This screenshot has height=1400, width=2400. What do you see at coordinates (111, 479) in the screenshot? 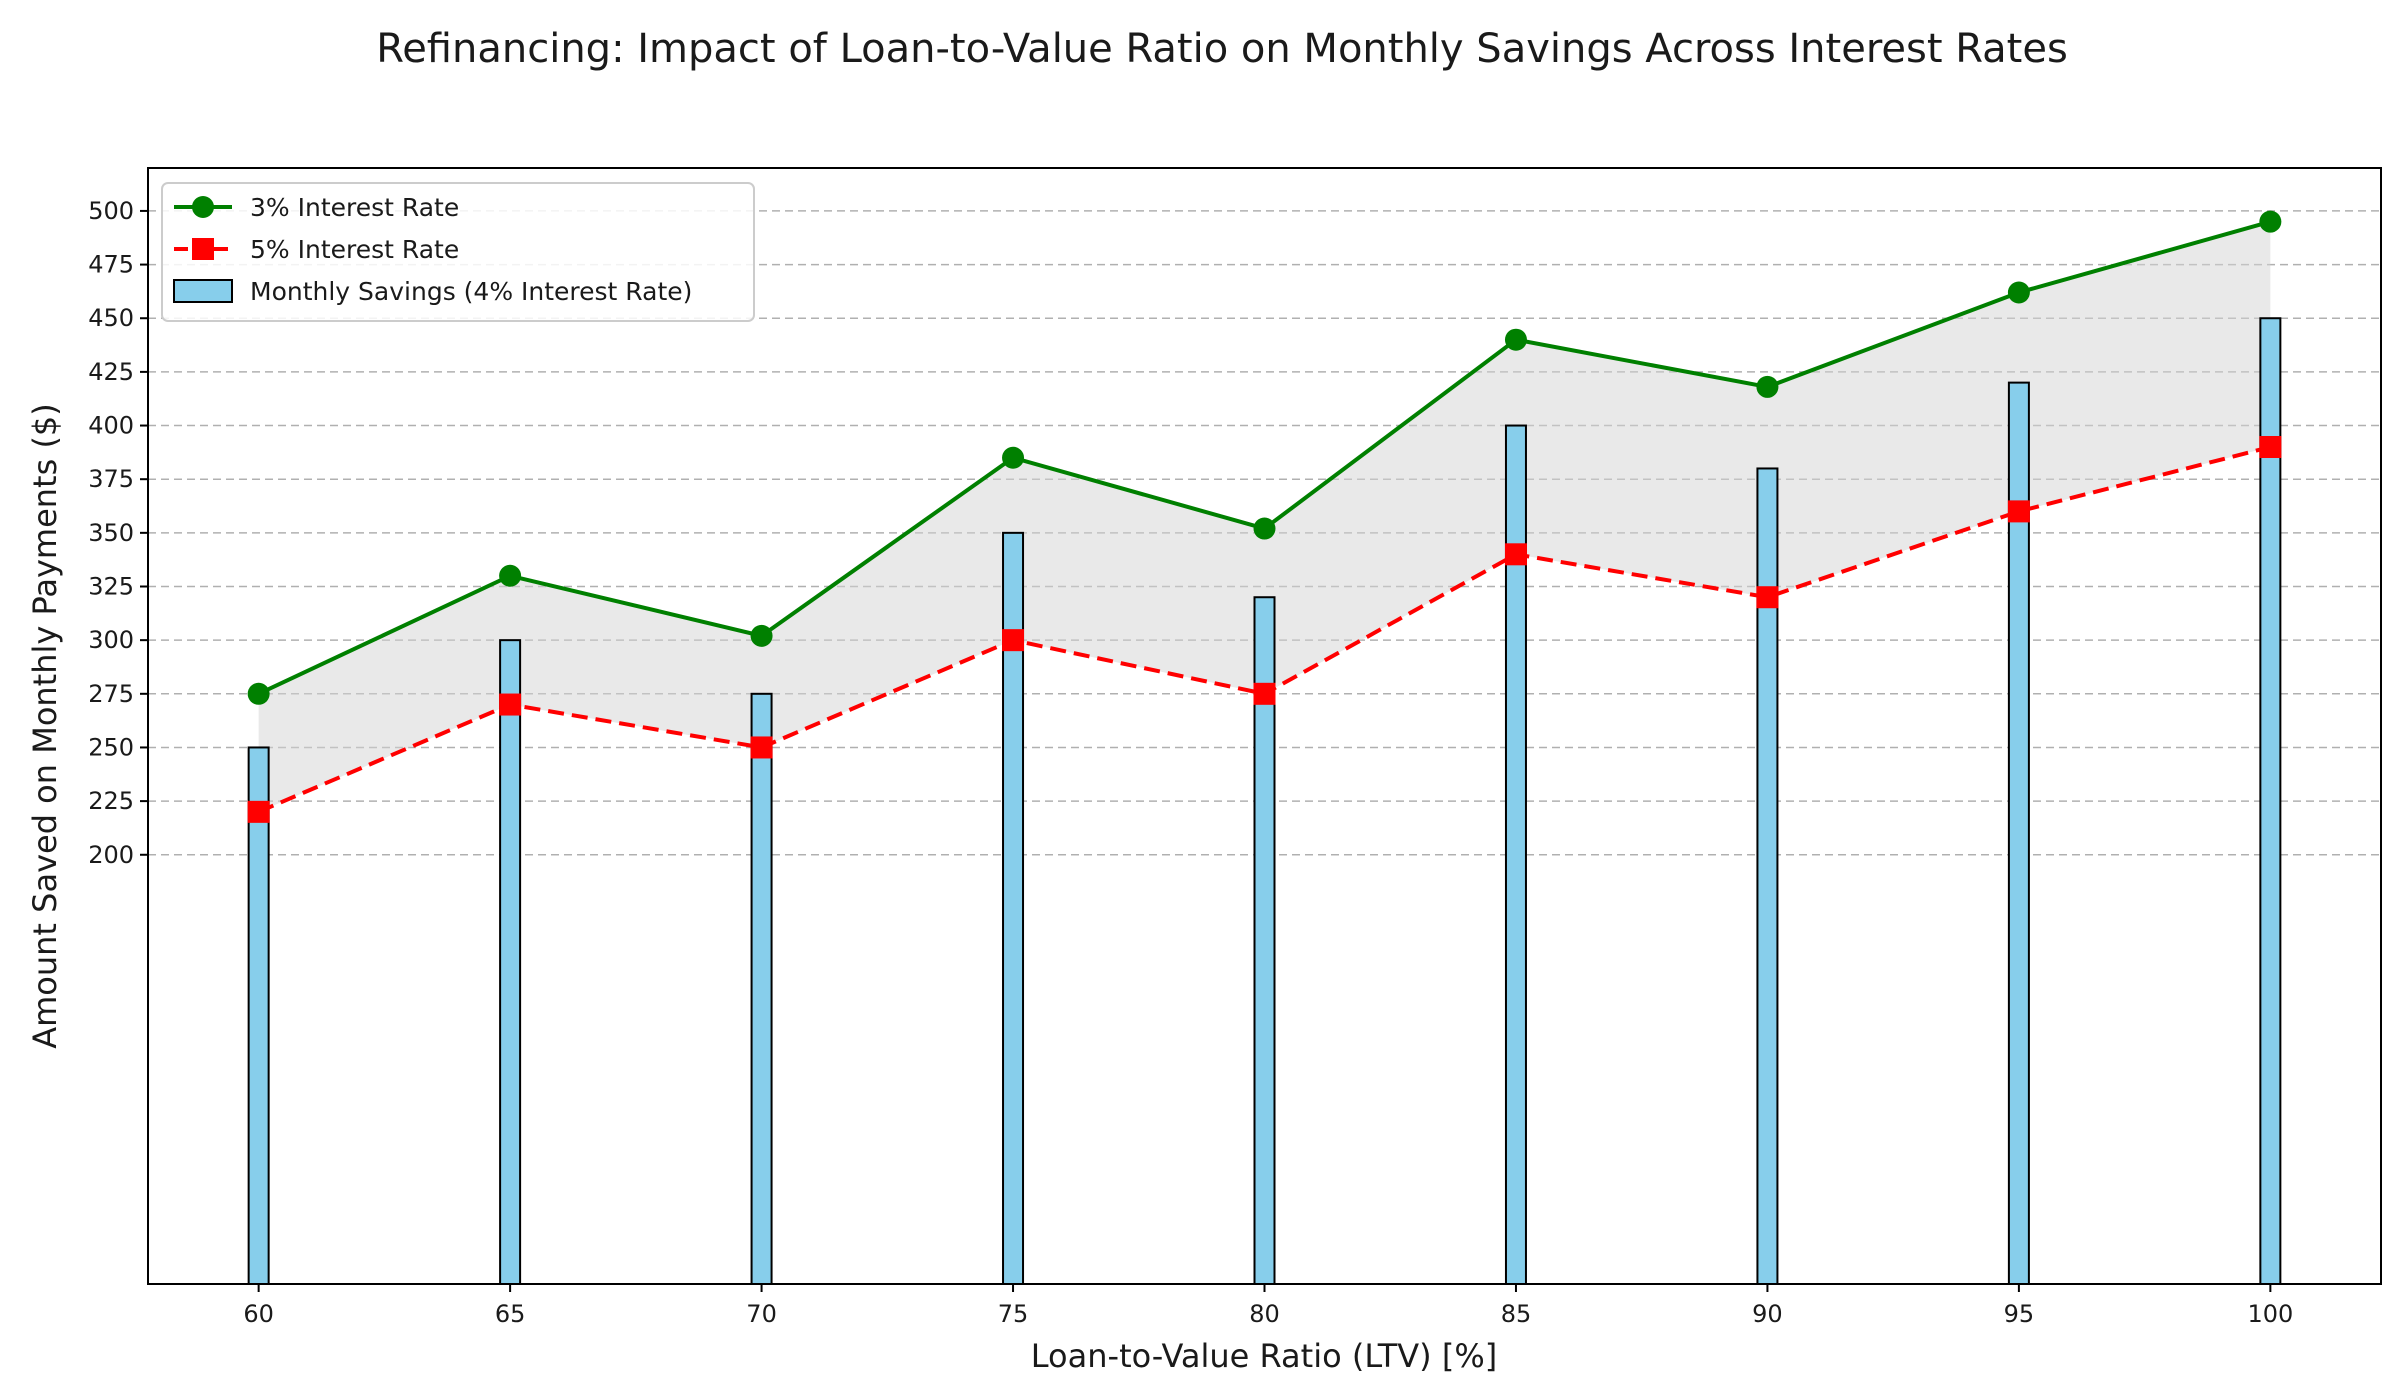
I see `y-tick-label: 375` at bounding box center [111, 479].